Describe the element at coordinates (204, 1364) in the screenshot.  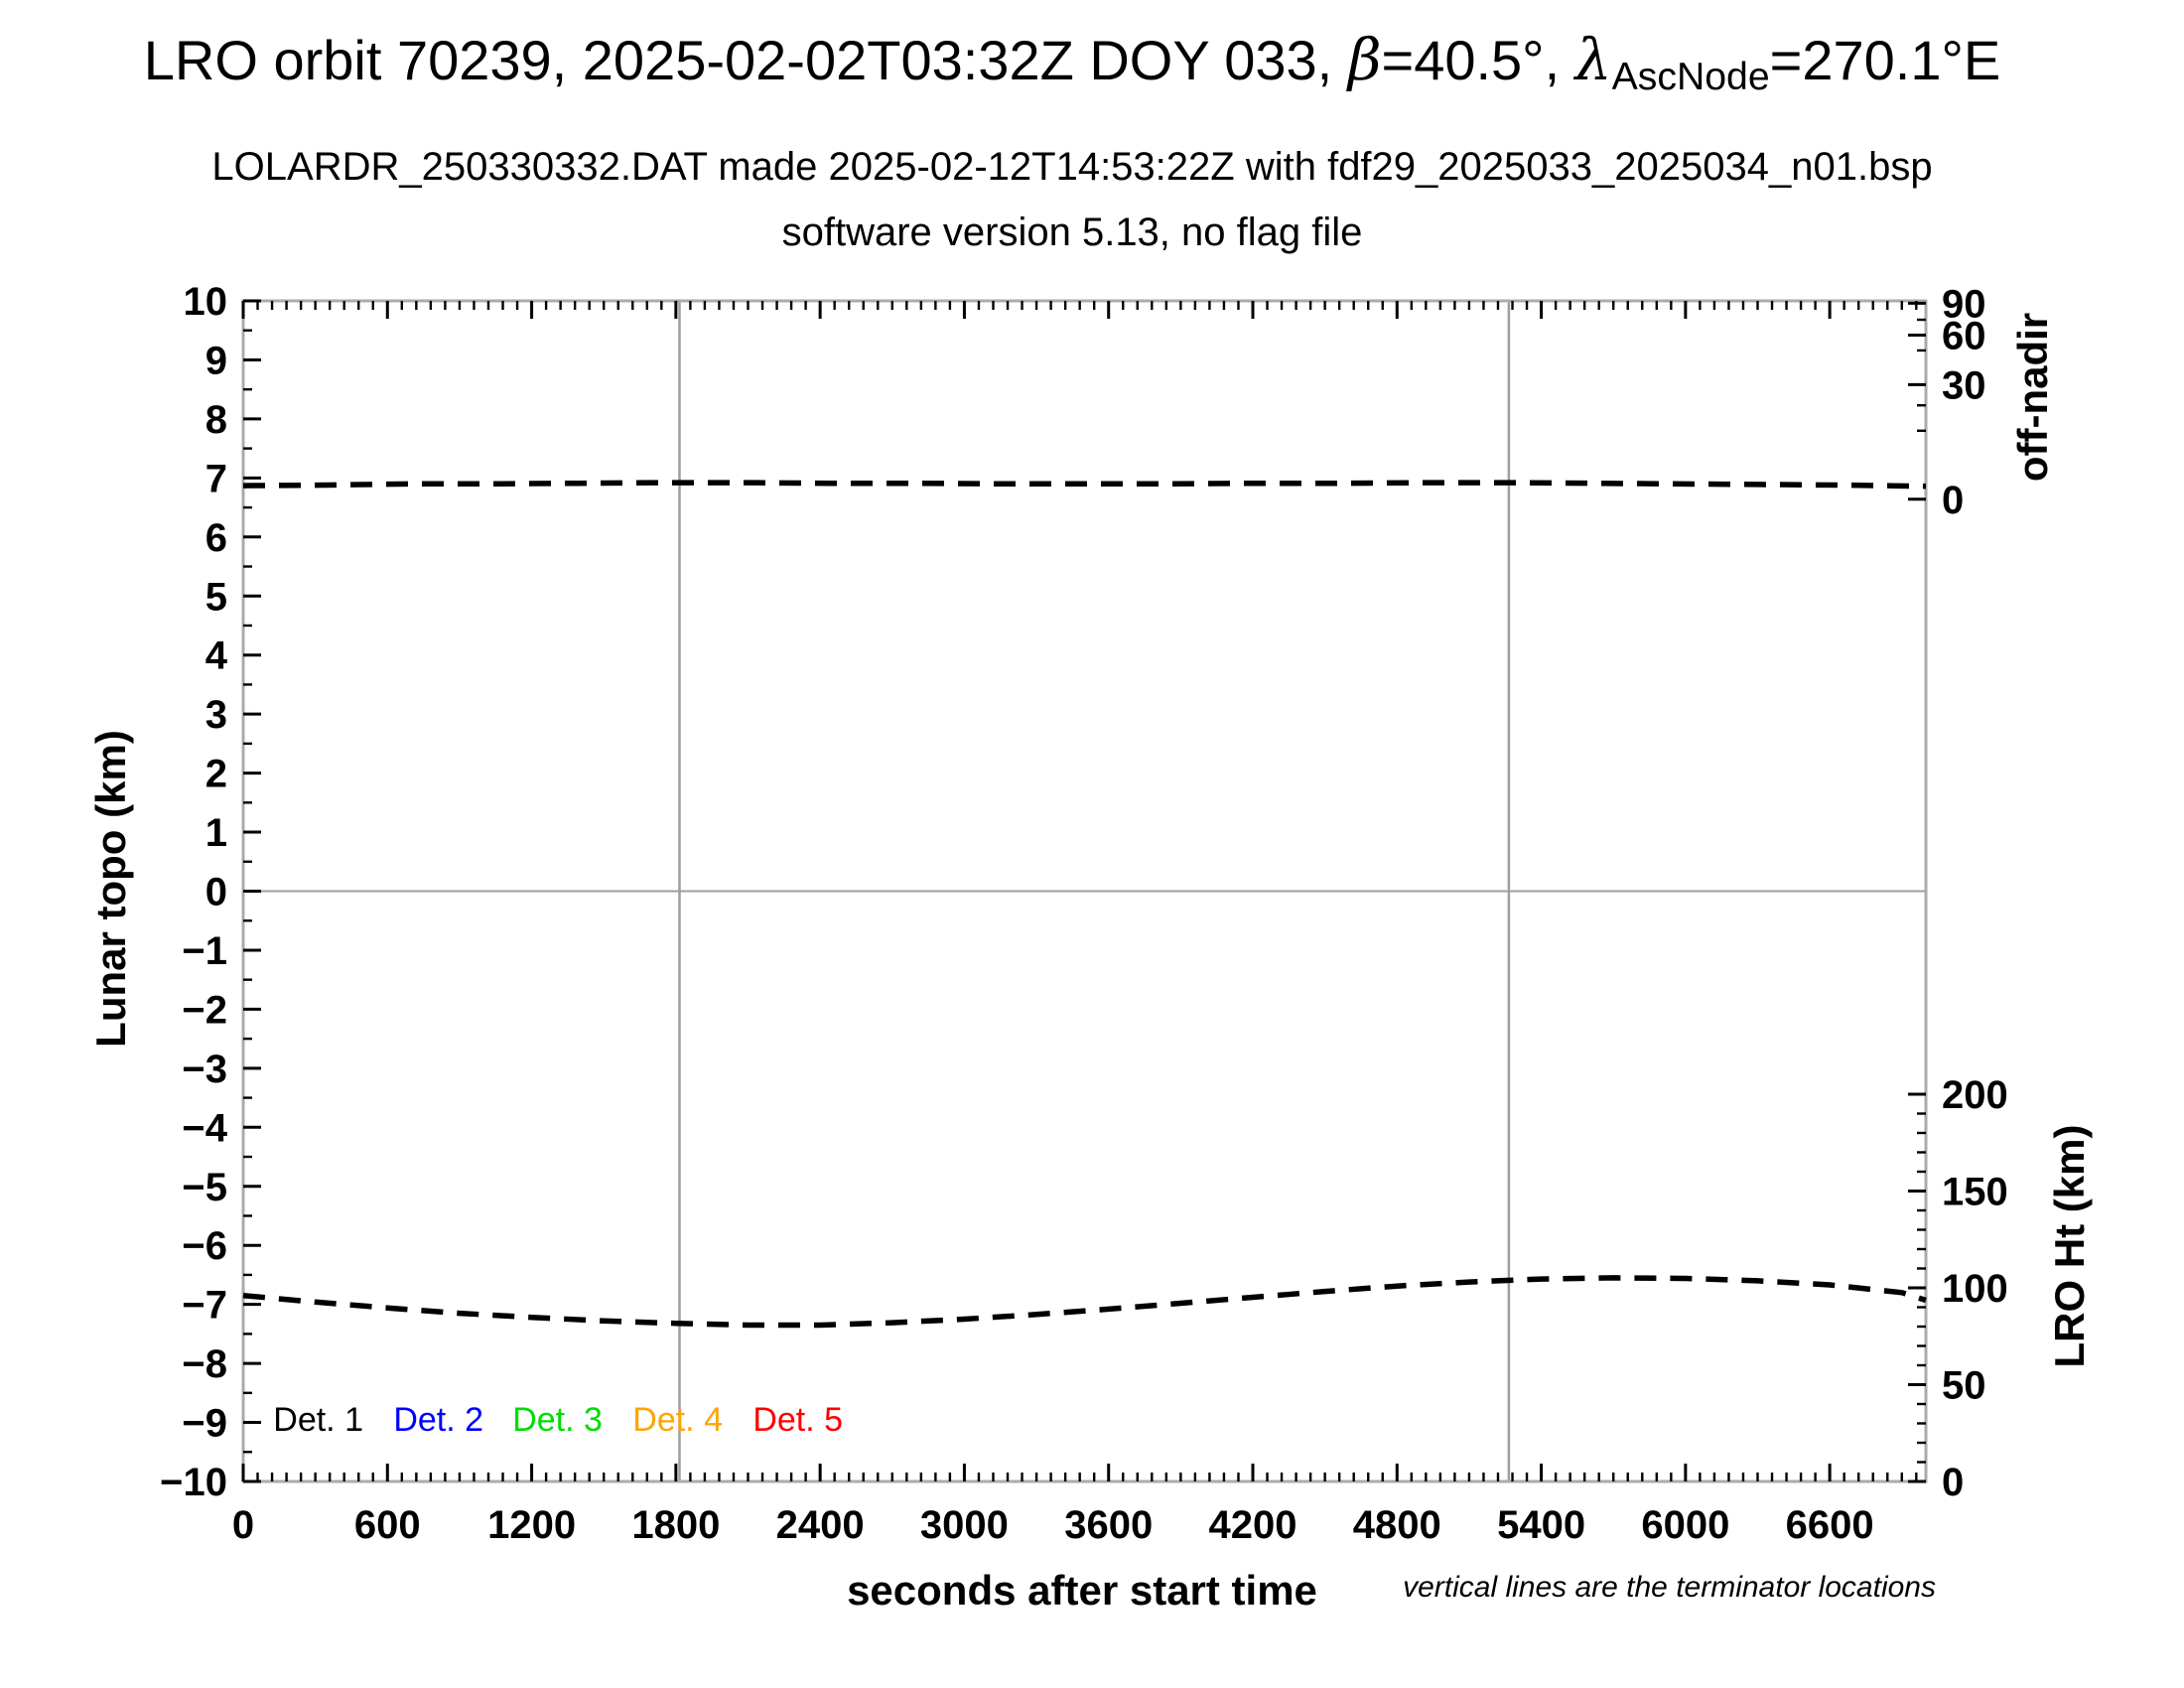
I see `y-tick-label: −8` at that location.